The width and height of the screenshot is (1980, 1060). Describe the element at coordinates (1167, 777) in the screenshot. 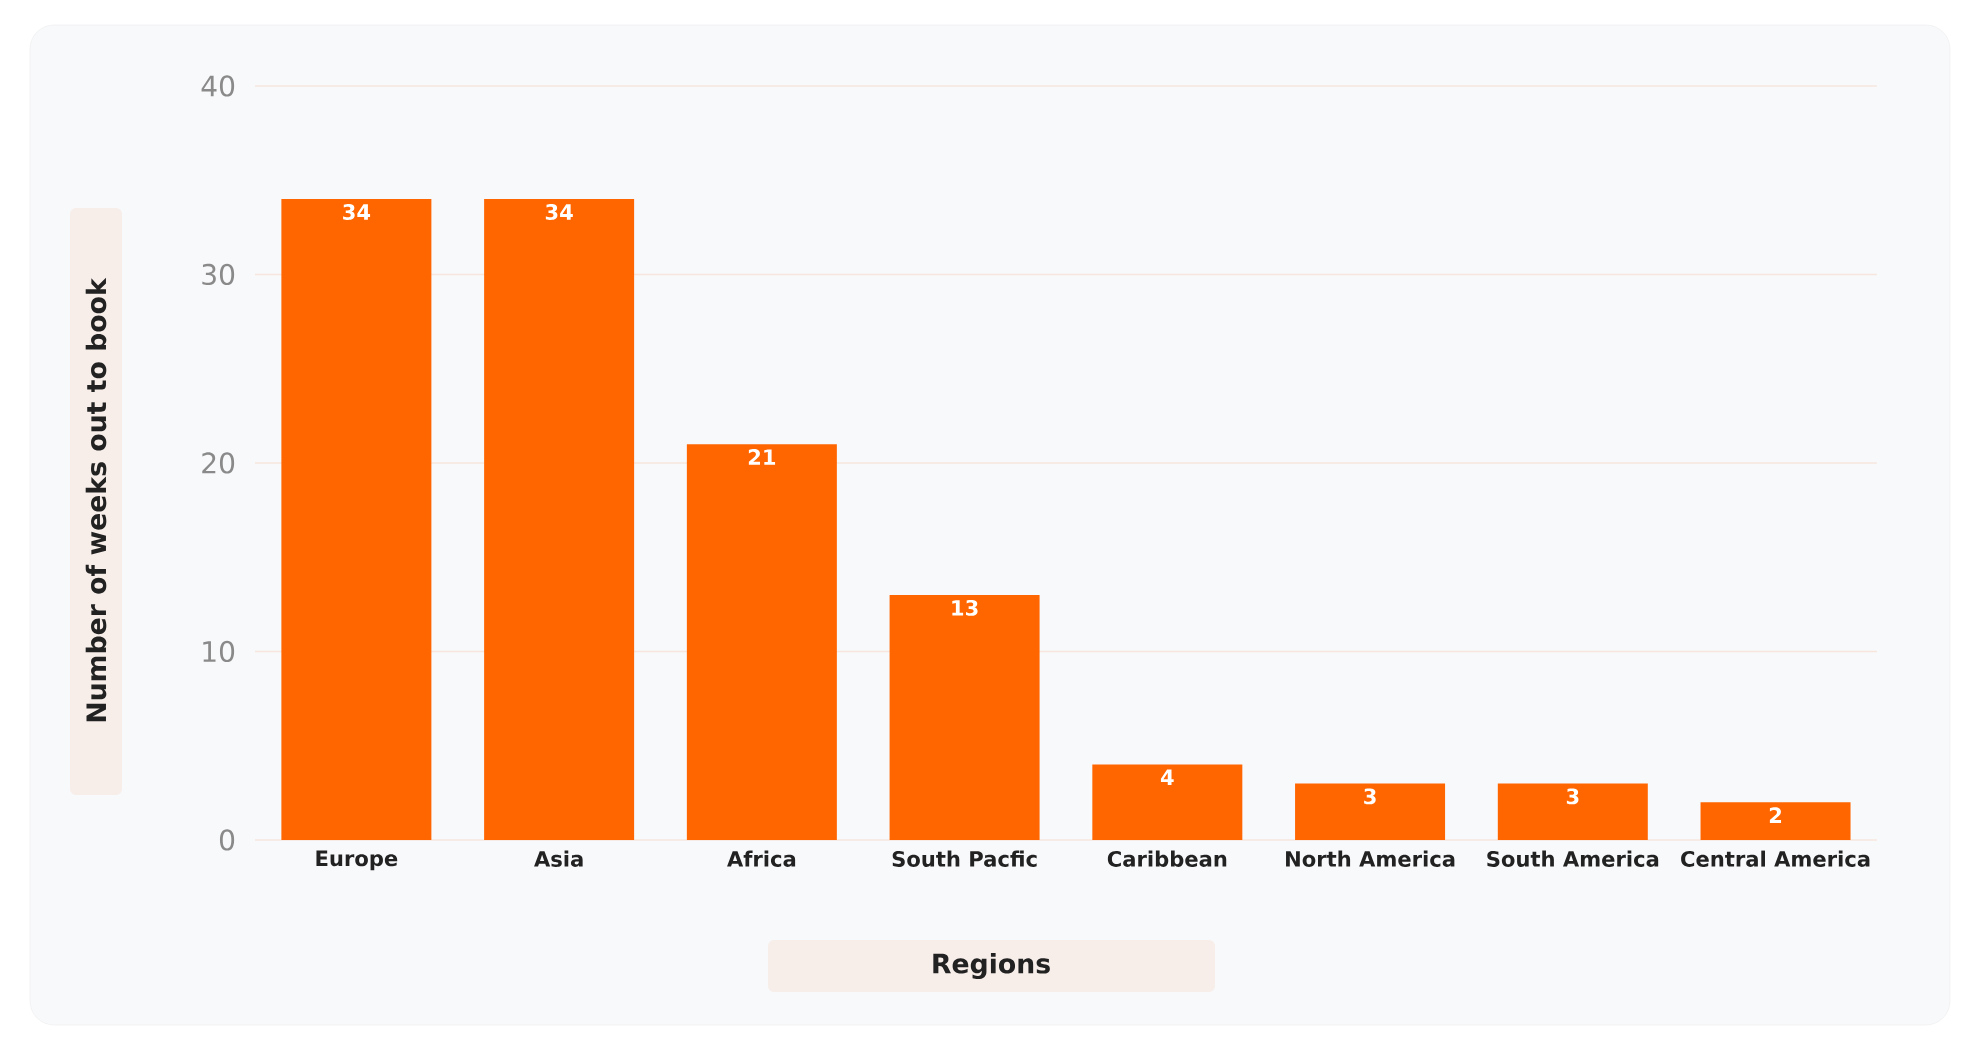

I see `data-label: 4` at that location.